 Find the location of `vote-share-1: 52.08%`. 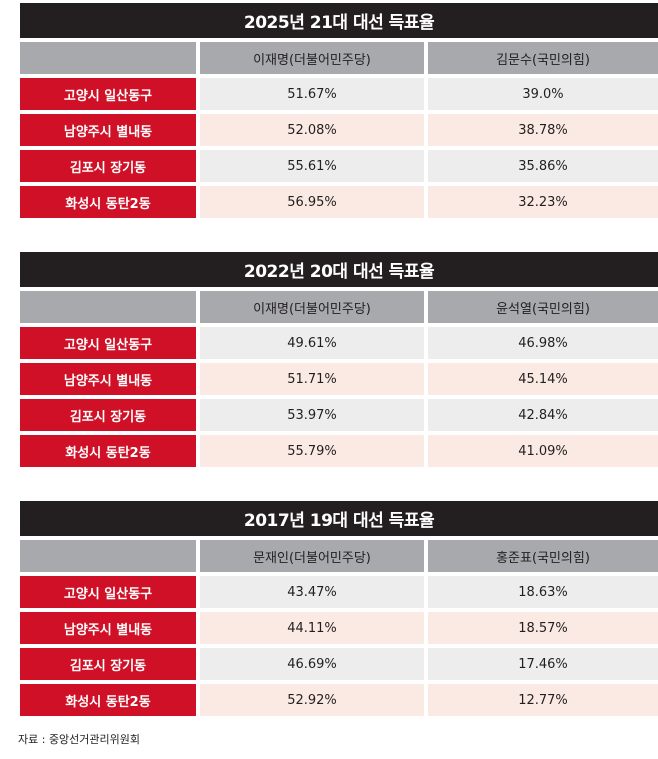

vote-share-1: 52.08% is located at coordinates (312, 130).